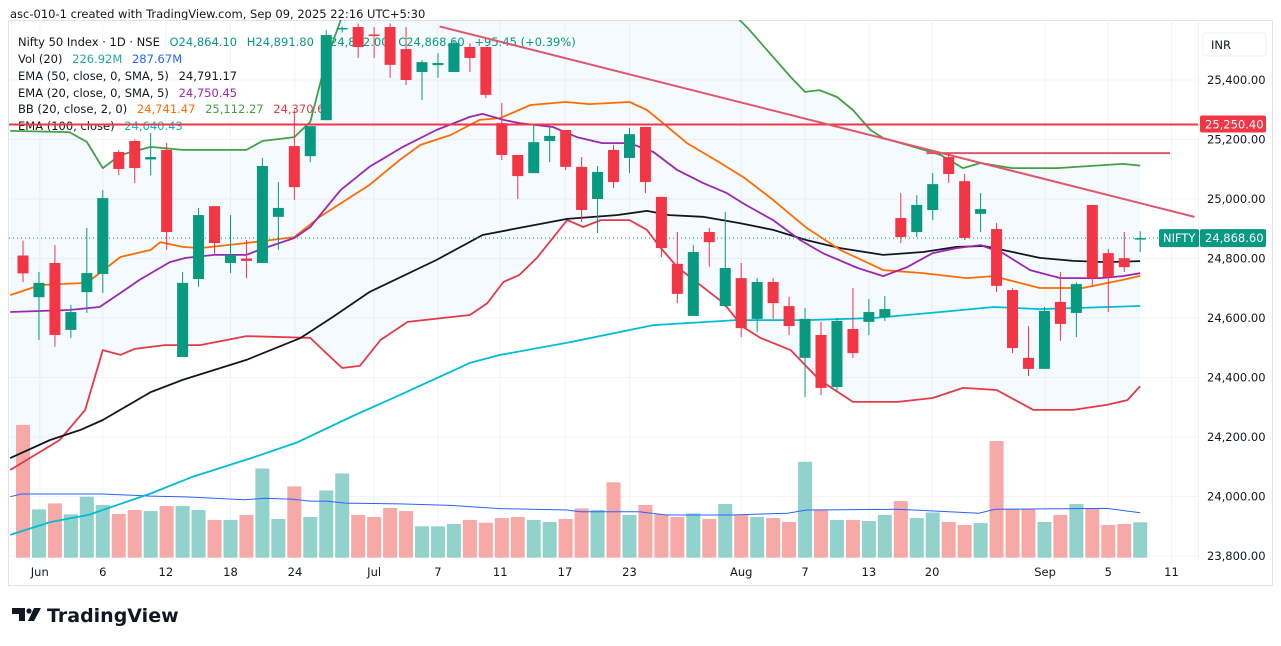 The image size is (1281, 646). I want to click on tradingview-logo: TradingView, so click(95, 616).